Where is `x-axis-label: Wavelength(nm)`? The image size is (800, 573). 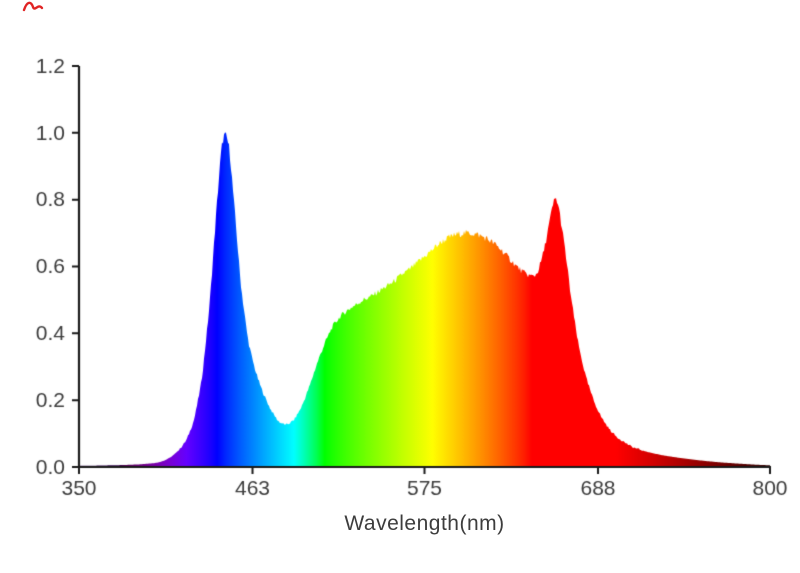 x-axis-label: Wavelength(nm) is located at coordinates (424, 523).